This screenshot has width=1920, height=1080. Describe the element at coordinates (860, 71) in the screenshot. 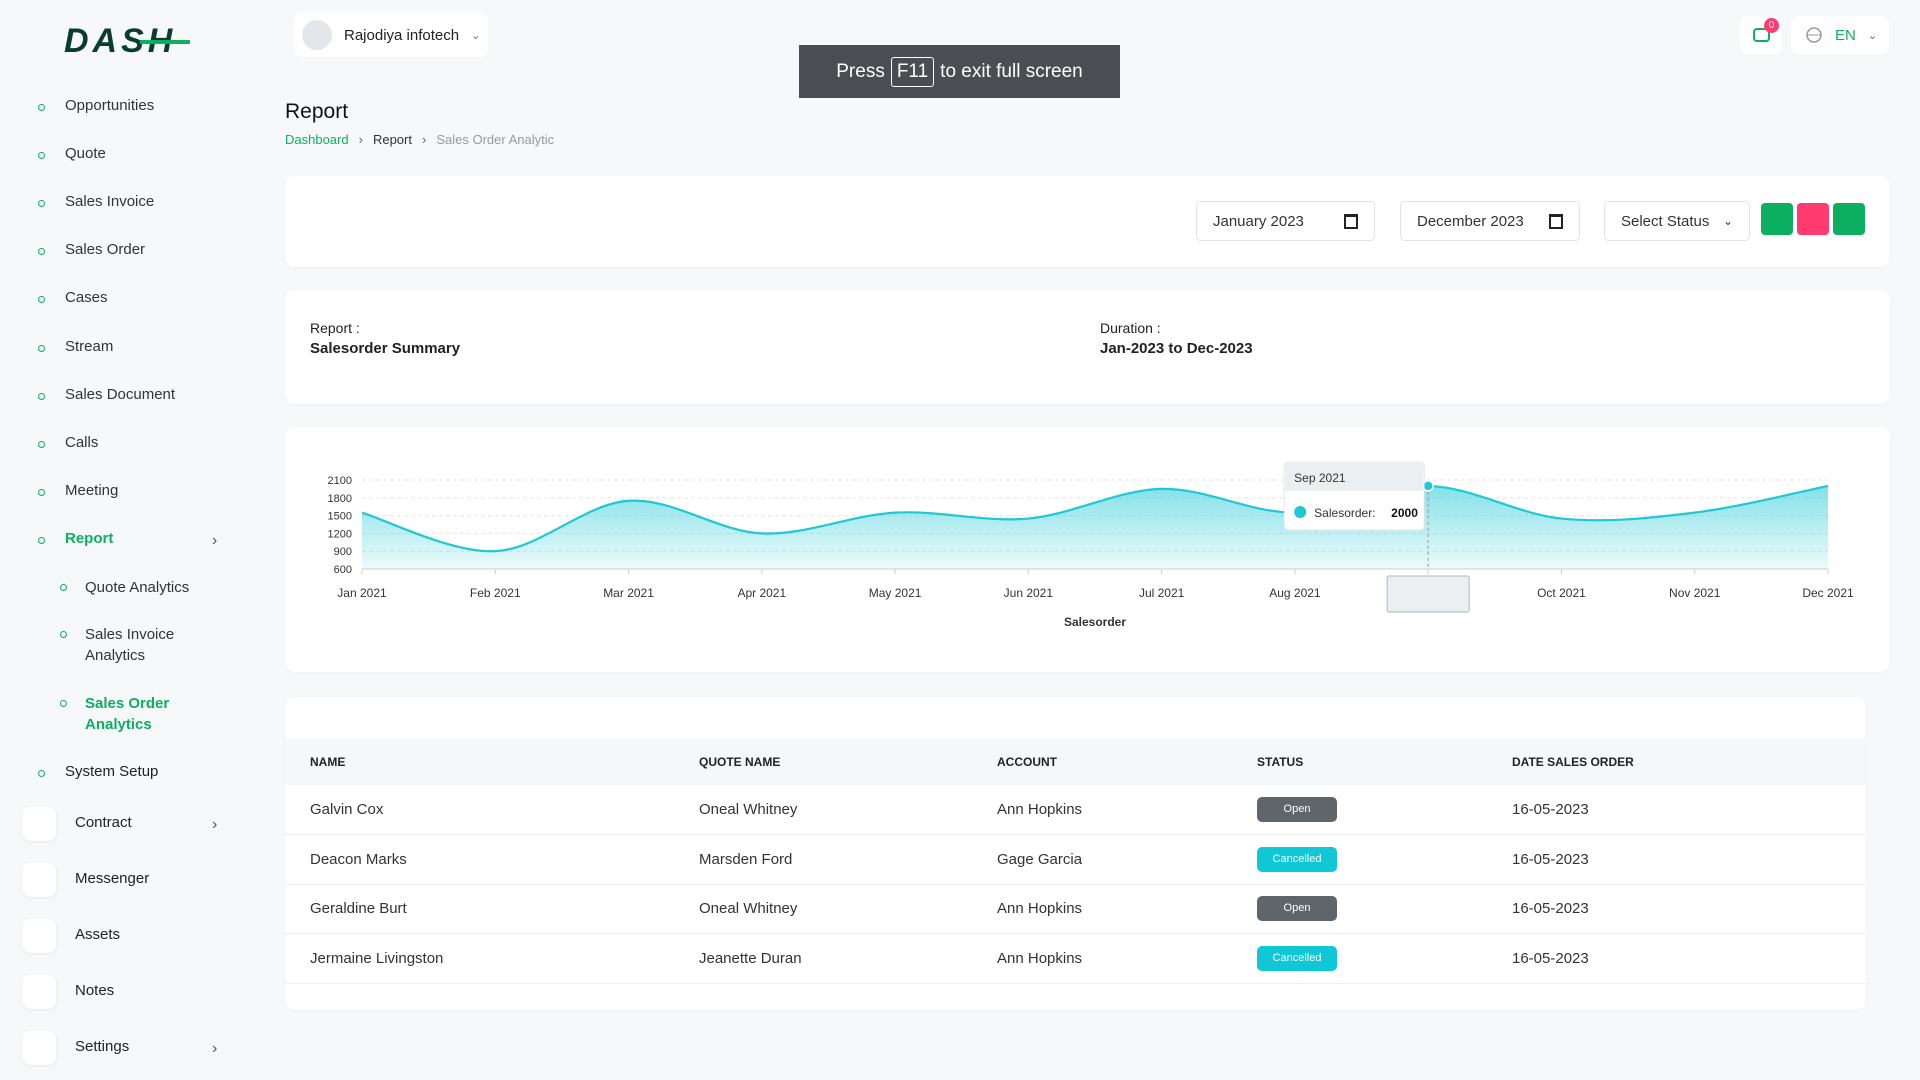

I see `notice-text: Press` at that location.